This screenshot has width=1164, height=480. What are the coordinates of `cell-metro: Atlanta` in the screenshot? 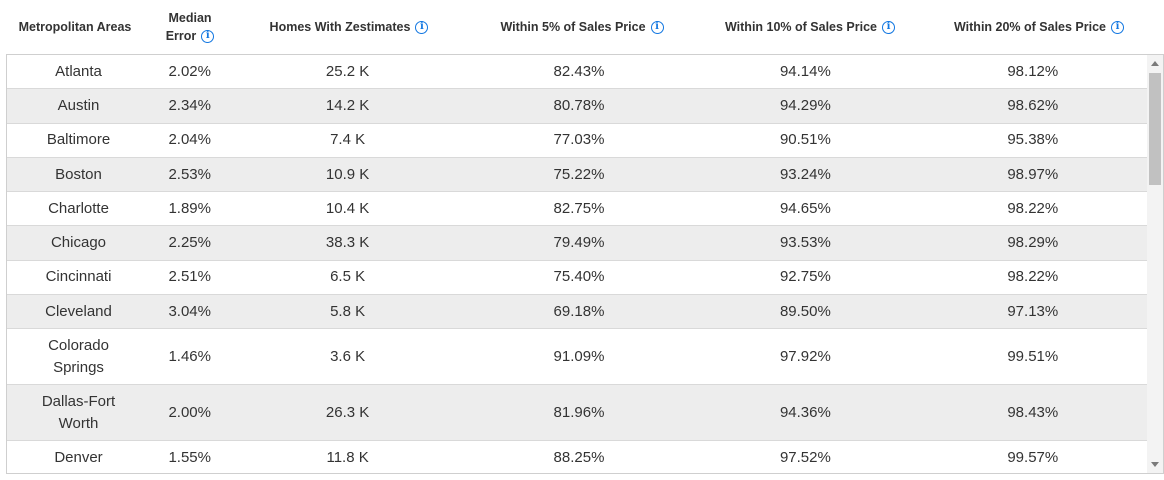 It's located at (78, 71).